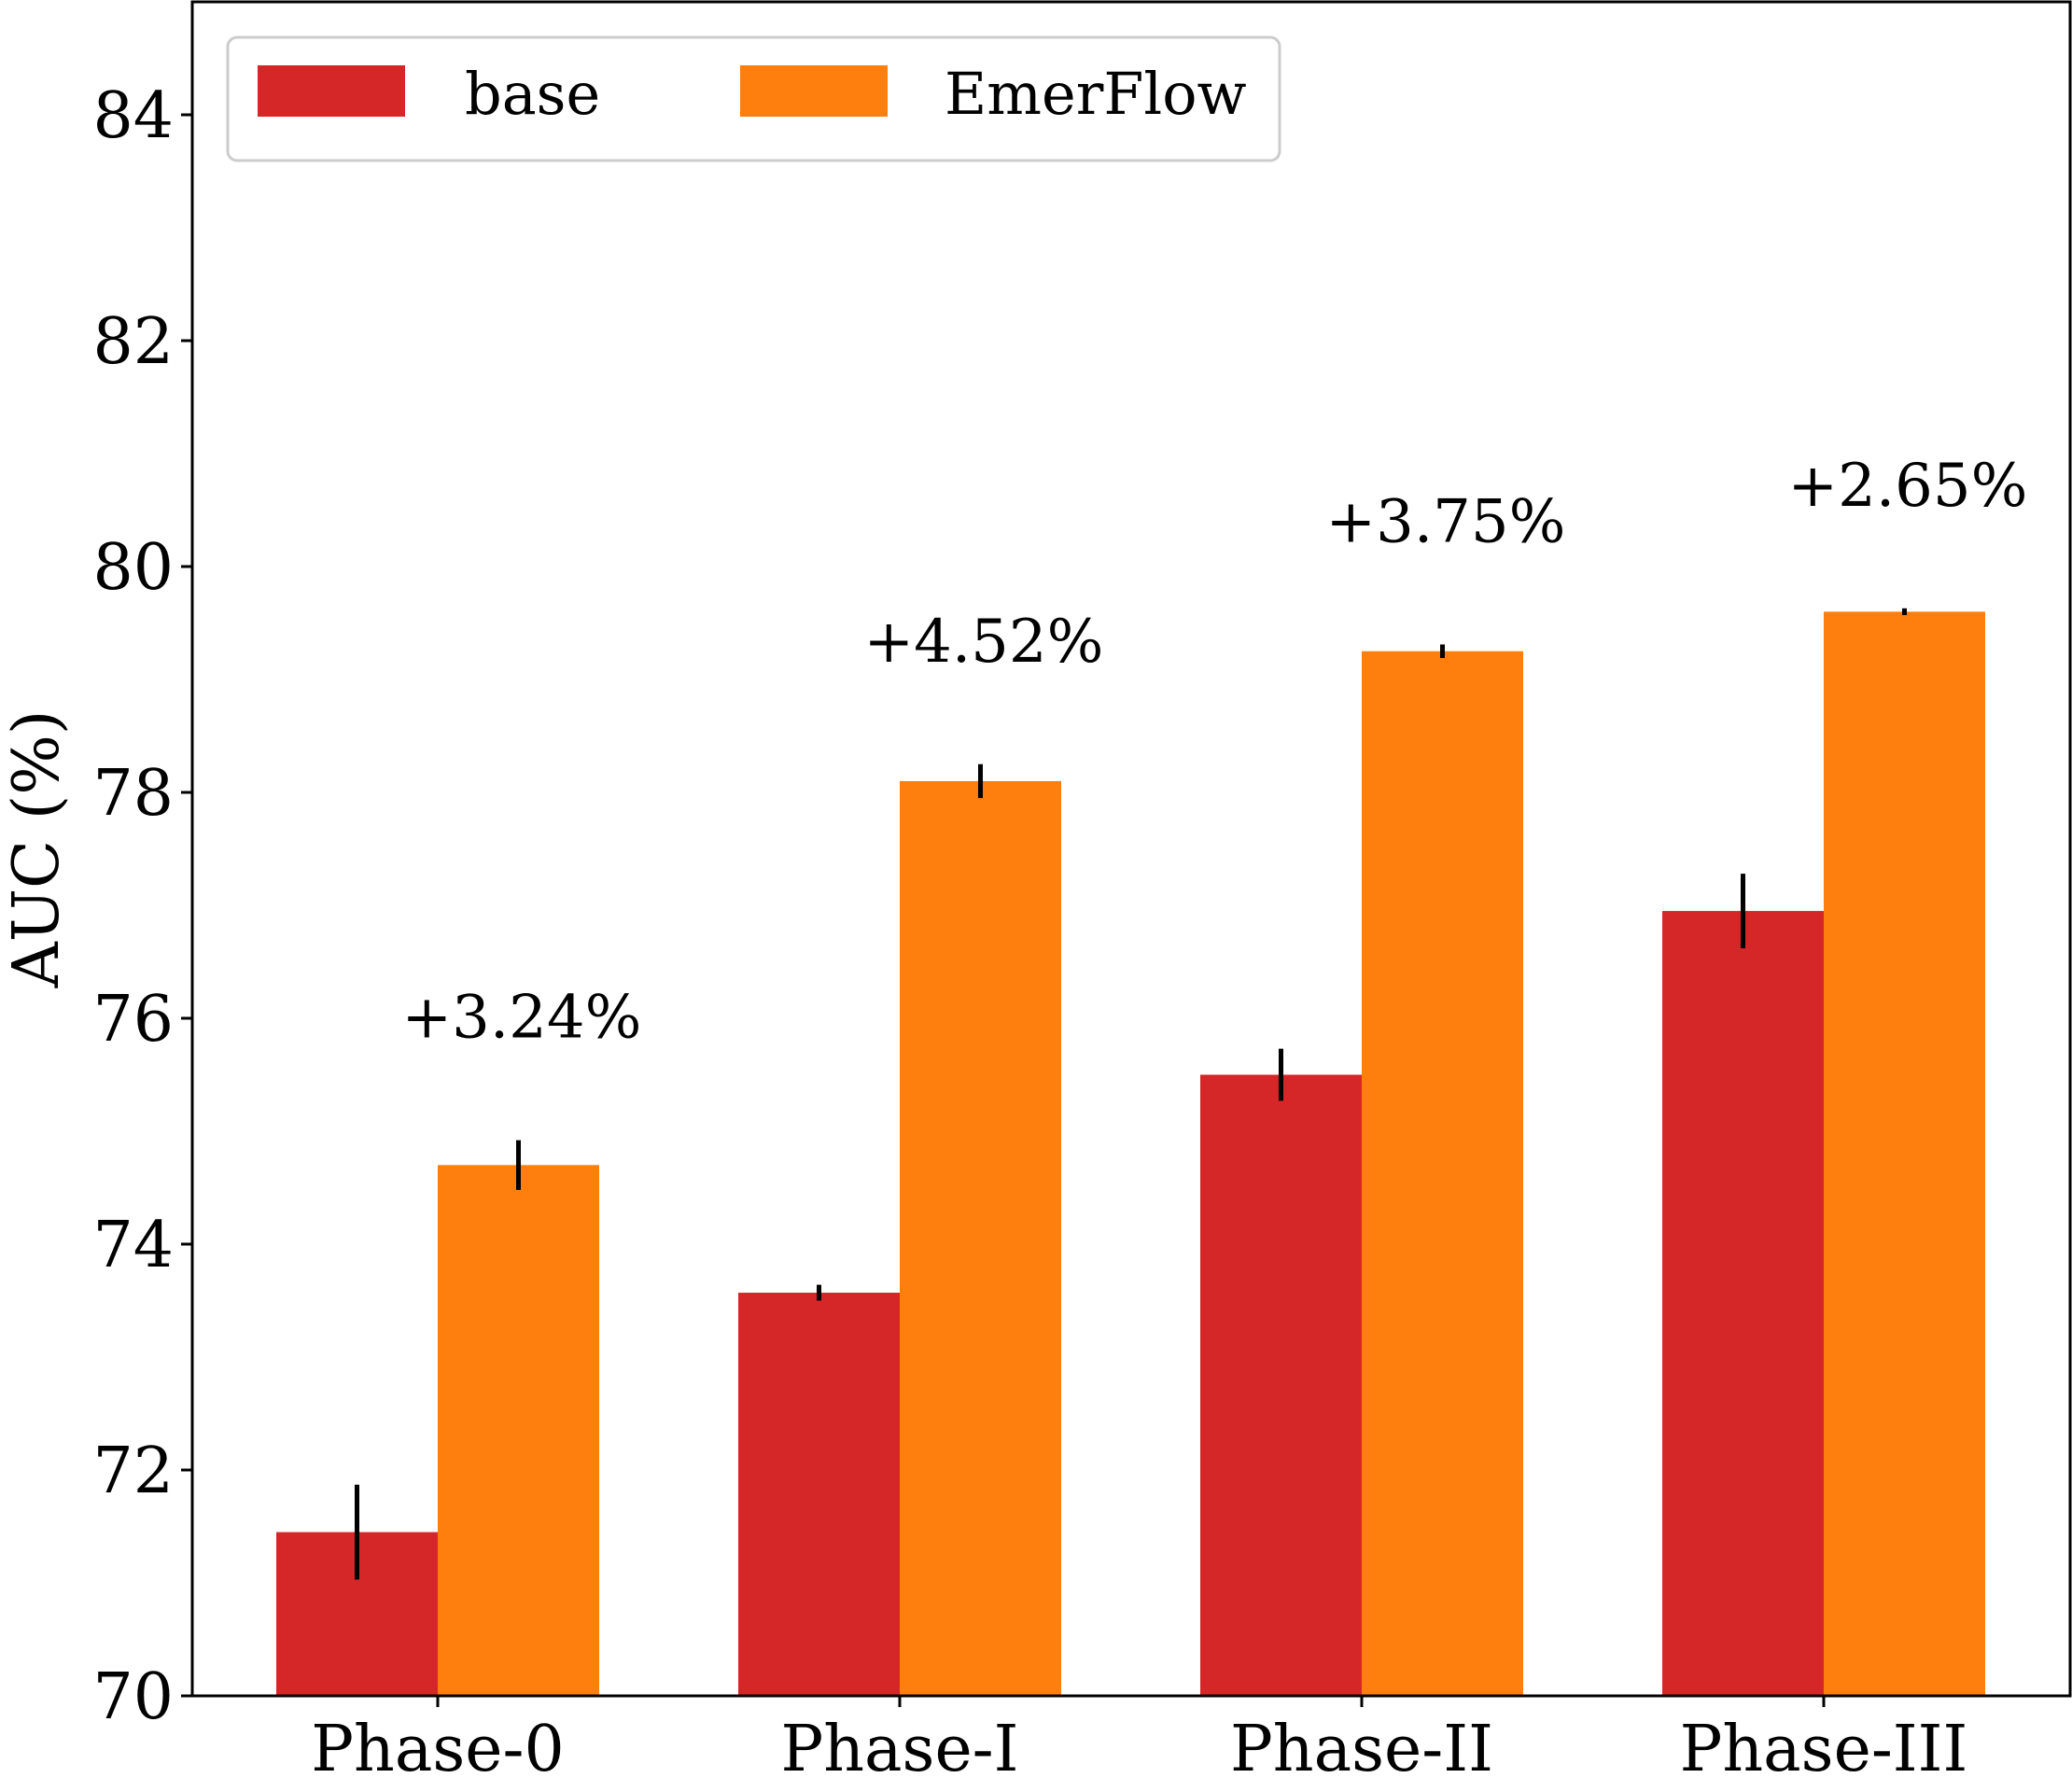  I want to click on bar-base-phase-ii, so click(1281, 1385).